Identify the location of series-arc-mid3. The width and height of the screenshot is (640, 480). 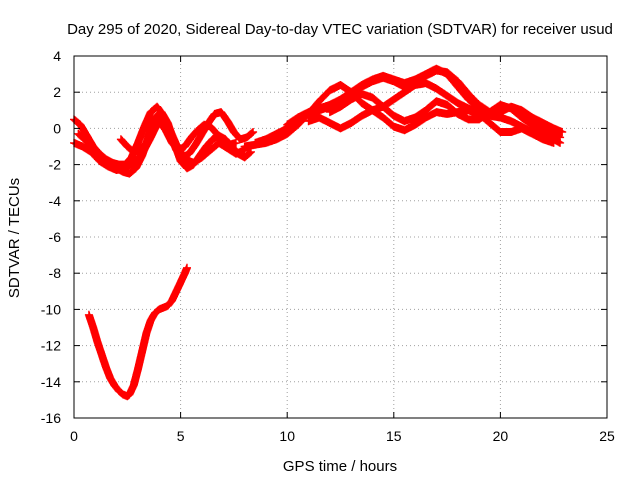
(425, 100).